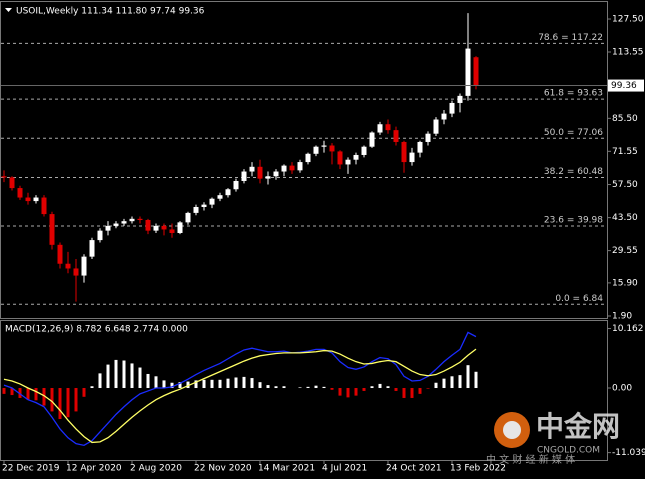 This screenshot has height=479, width=645. I want to click on slogan: 中 文 财 经 新 媒 体, so click(530, 459).